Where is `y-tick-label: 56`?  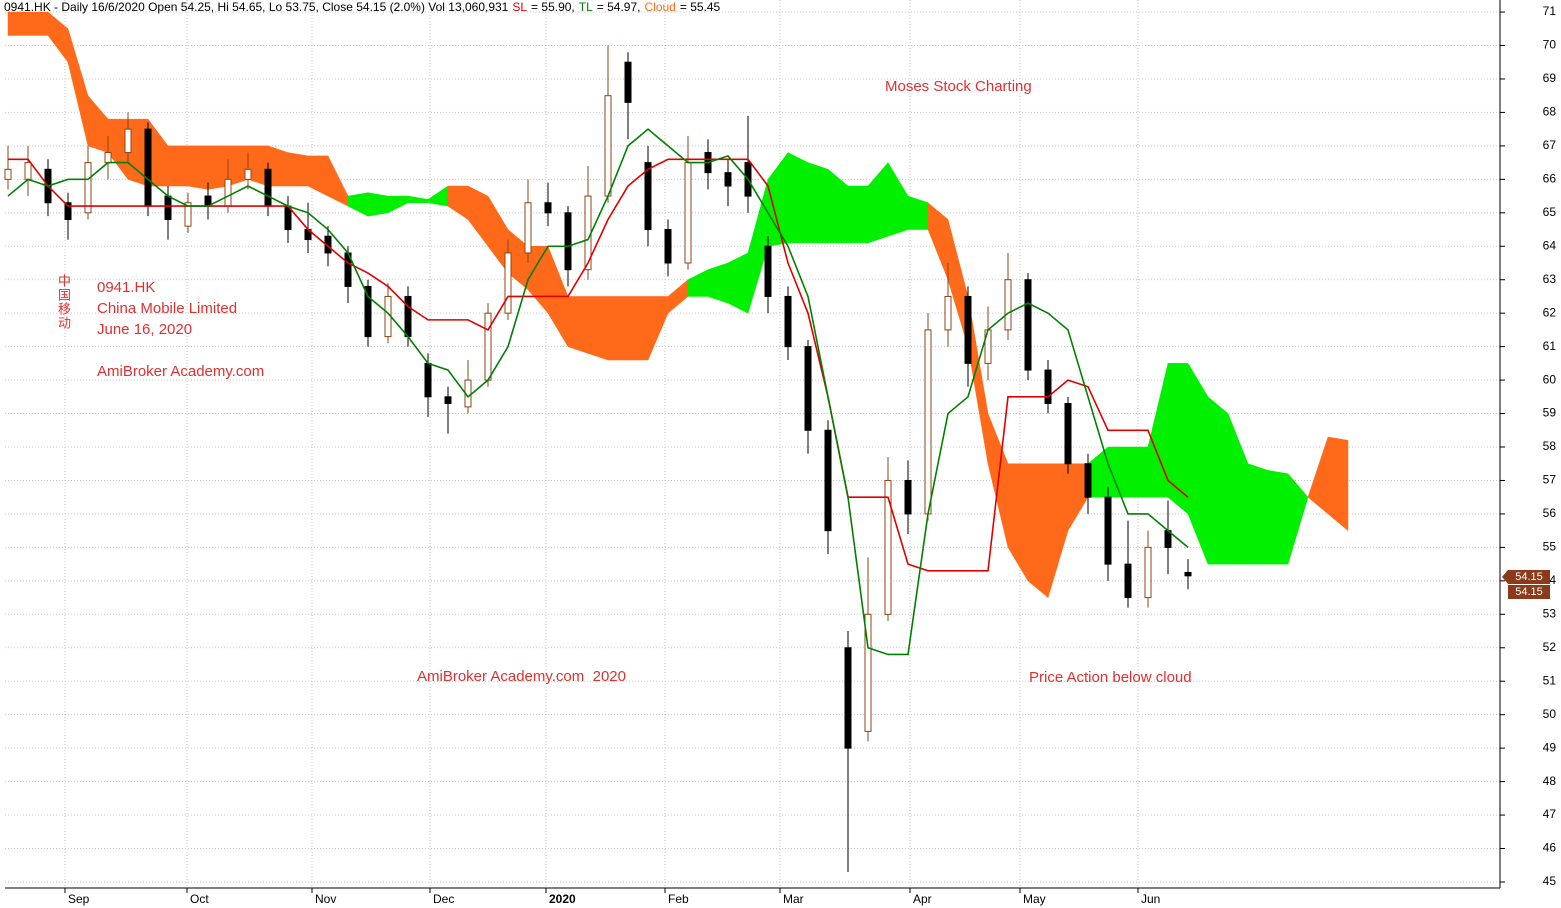 y-tick-label: 56 is located at coordinates (1550, 513).